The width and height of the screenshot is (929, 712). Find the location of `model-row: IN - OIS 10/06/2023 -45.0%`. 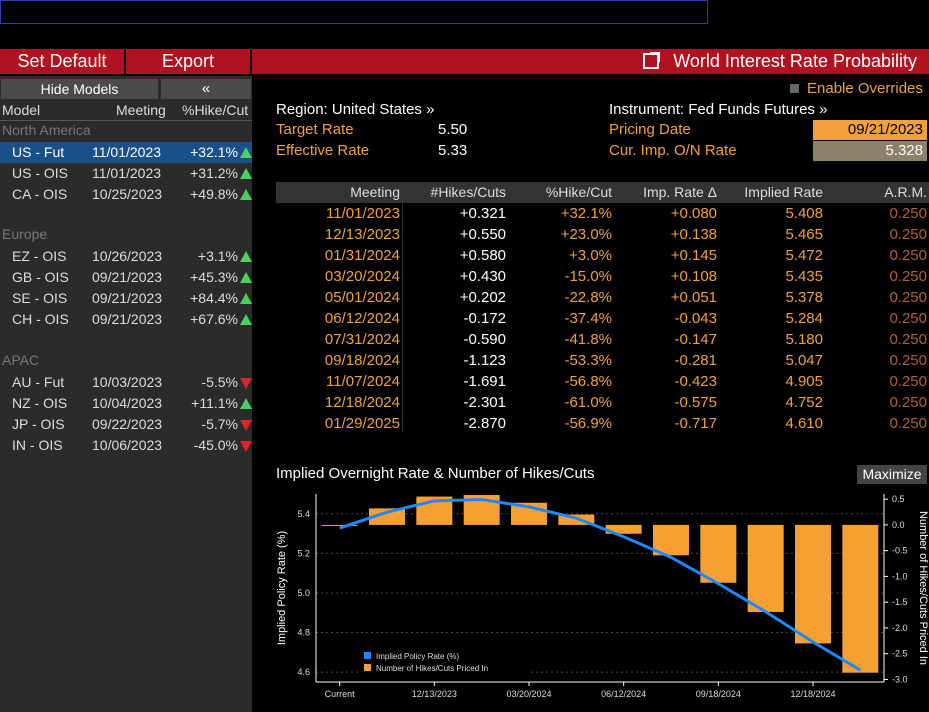

model-row: IN - OIS 10/06/2023 -45.0% is located at coordinates (126, 445).